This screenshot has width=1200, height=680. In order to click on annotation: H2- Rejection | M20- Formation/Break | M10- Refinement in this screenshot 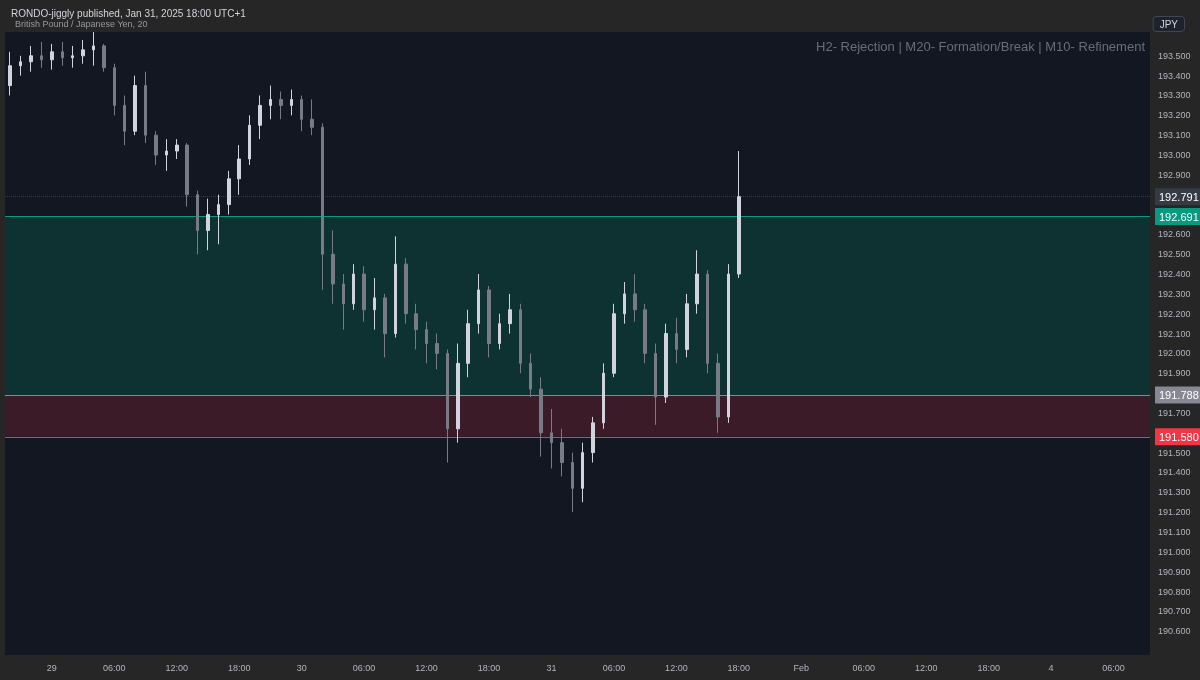, I will do `click(981, 46)`.